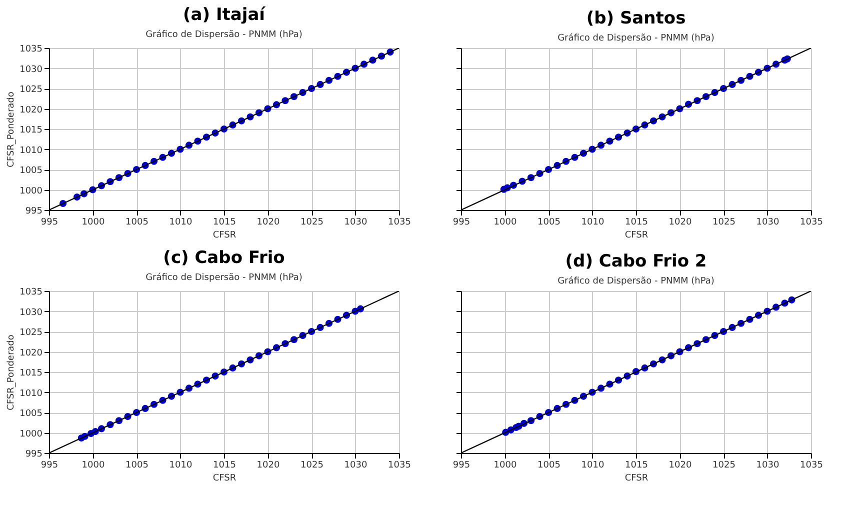 The height and width of the screenshot is (510, 842). Describe the element at coordinates (636, 18) in the screenshot. I see `chart-title: (b) Santos` at that location.